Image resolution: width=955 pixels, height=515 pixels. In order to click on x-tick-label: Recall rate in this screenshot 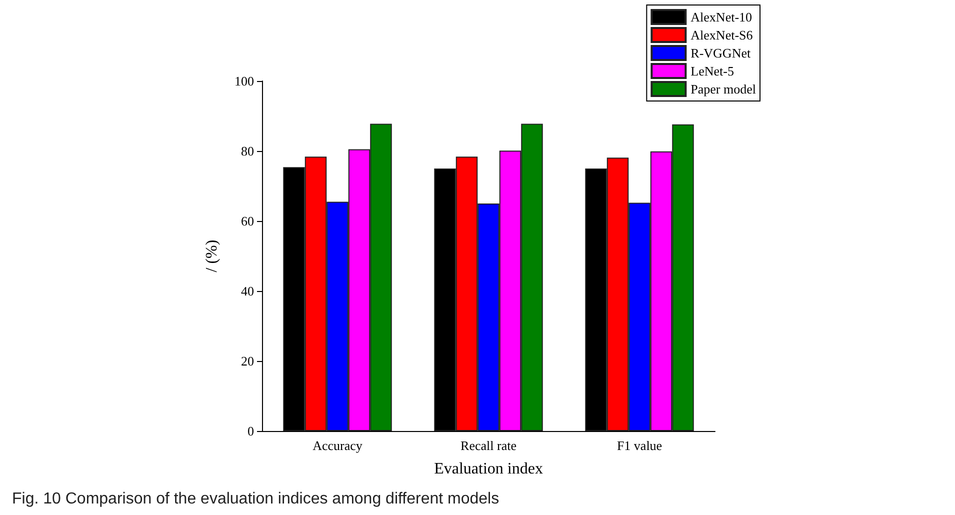, I will do `click(488, 445)`.